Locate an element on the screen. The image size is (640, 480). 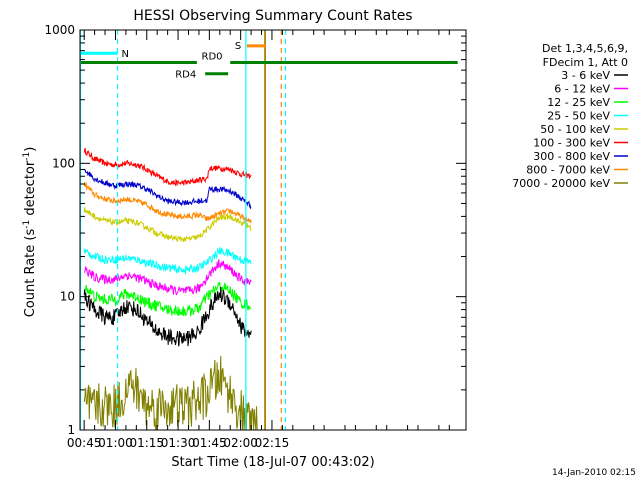
s-region-label: S is located at coordinates (238, 46).